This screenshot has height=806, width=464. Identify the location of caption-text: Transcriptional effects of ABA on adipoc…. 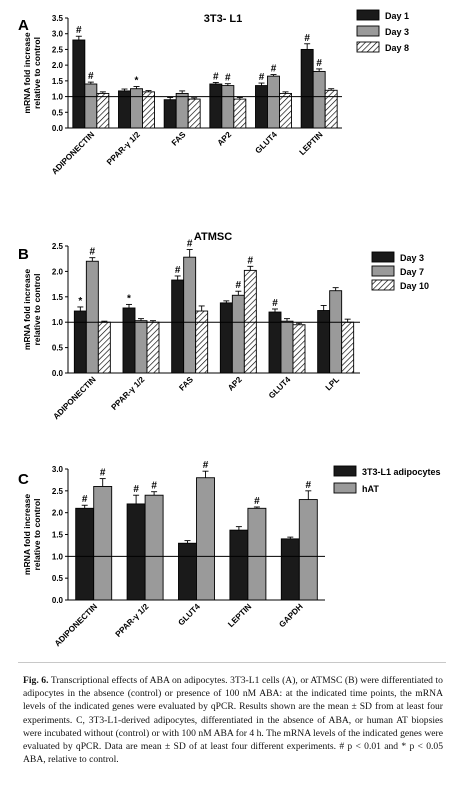
(233, 720).